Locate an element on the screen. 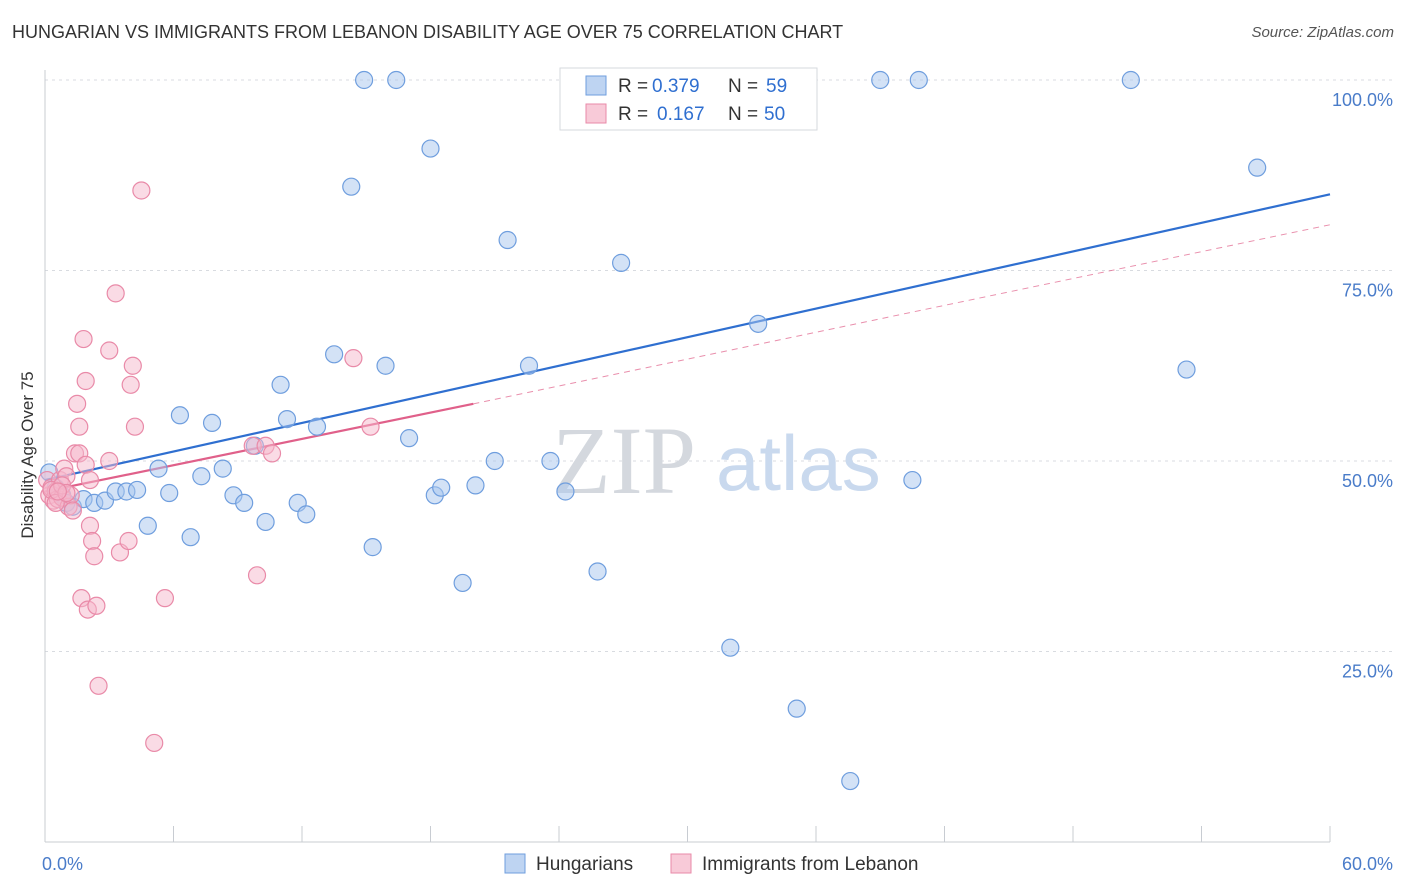 This screenshot has width=1406, height=892. y-tick-label-3: 100.0% is located at coordinates (1362, 100).